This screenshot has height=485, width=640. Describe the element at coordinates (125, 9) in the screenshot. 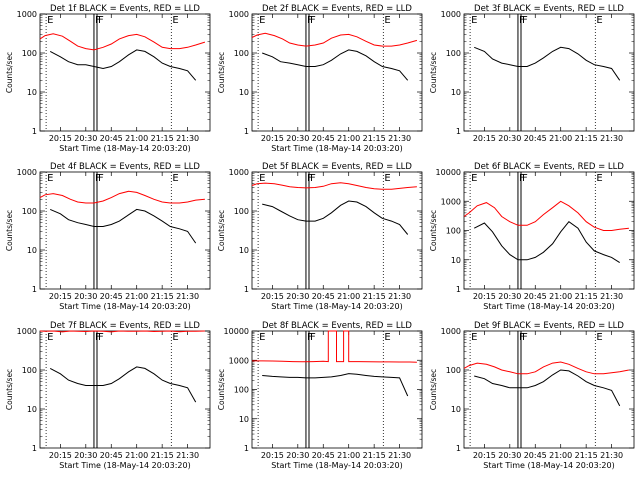

I see `panel-title: Det 1f BLACK = Events, RED = LLD` at that location.